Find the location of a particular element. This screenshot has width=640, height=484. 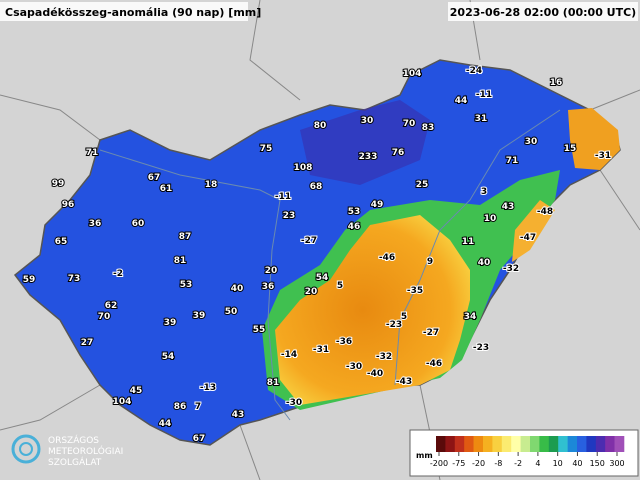

legend: -200 -75 -20 -8 -2 4 10 40 150 300 is located at coordinates (527, 452).